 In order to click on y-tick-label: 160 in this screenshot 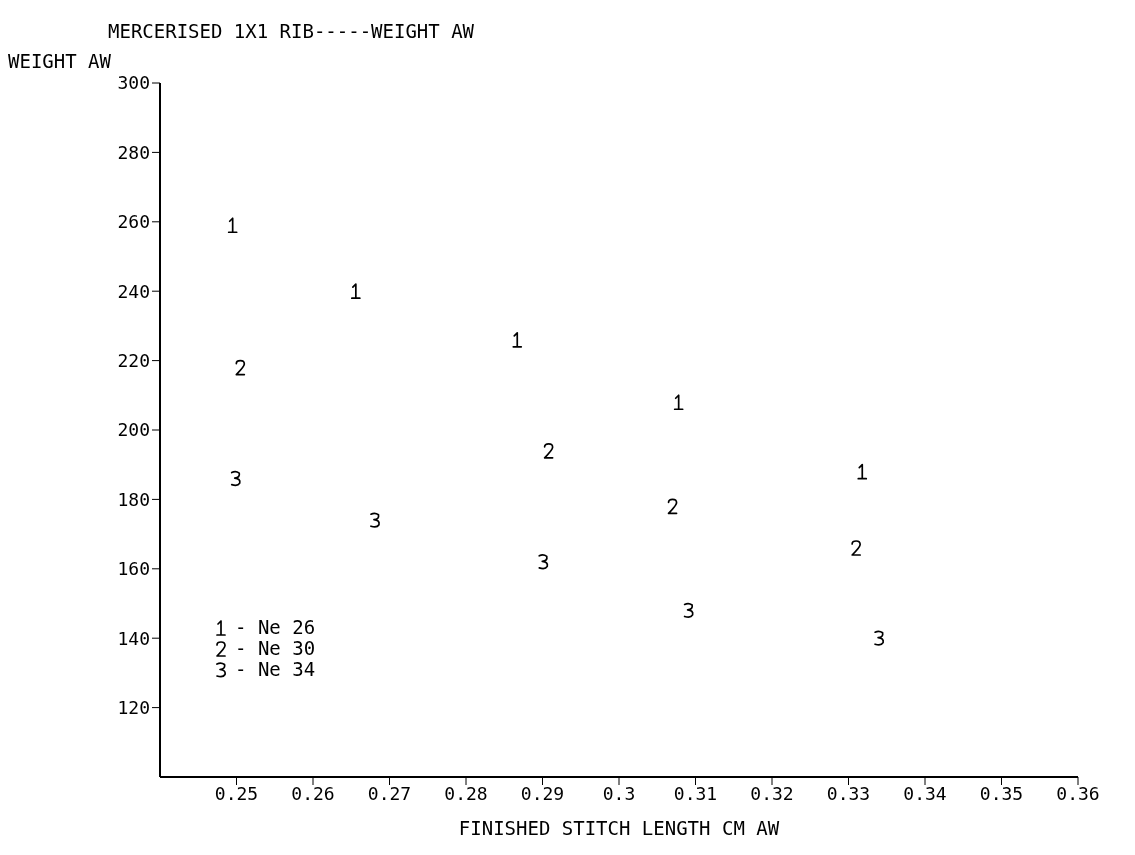, I will do `click(133, 569)`.